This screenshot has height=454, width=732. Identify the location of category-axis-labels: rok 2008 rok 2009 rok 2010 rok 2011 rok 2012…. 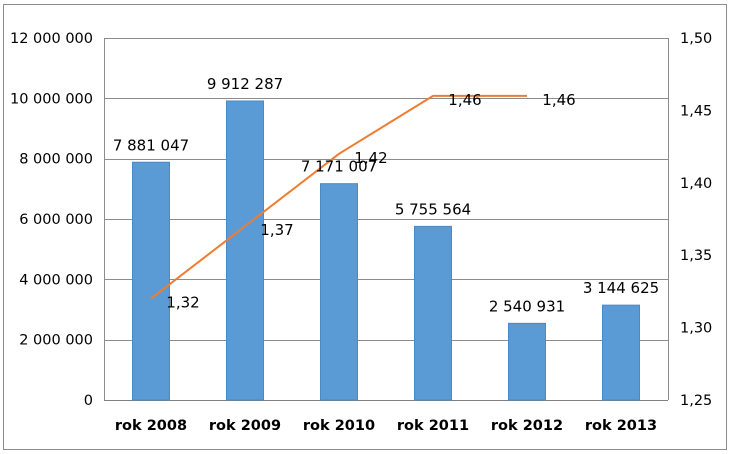
(386, 426).